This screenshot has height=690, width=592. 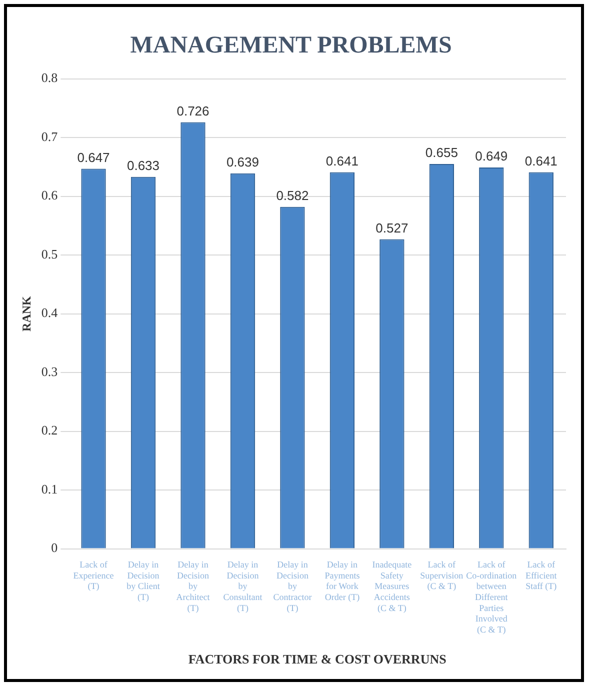 What do you see at coordinates (442, 576) in the screenshot?
I see `x-tick-label: Lack of Supervision (C & T)` at bounding box center [442, 576].